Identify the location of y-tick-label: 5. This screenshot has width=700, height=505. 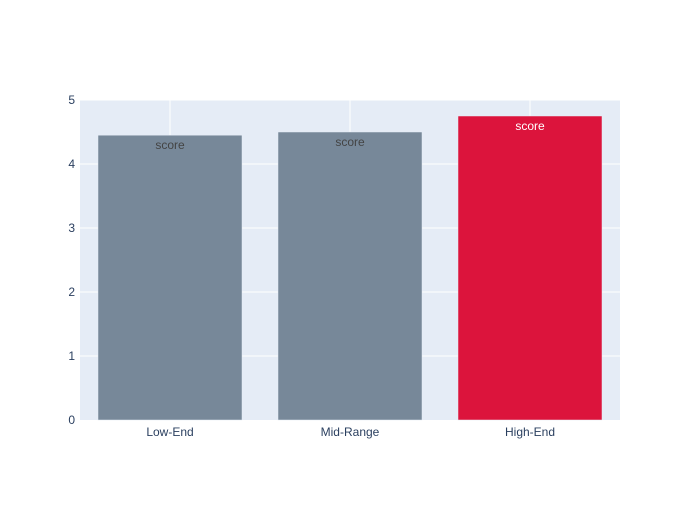
(71, 100).